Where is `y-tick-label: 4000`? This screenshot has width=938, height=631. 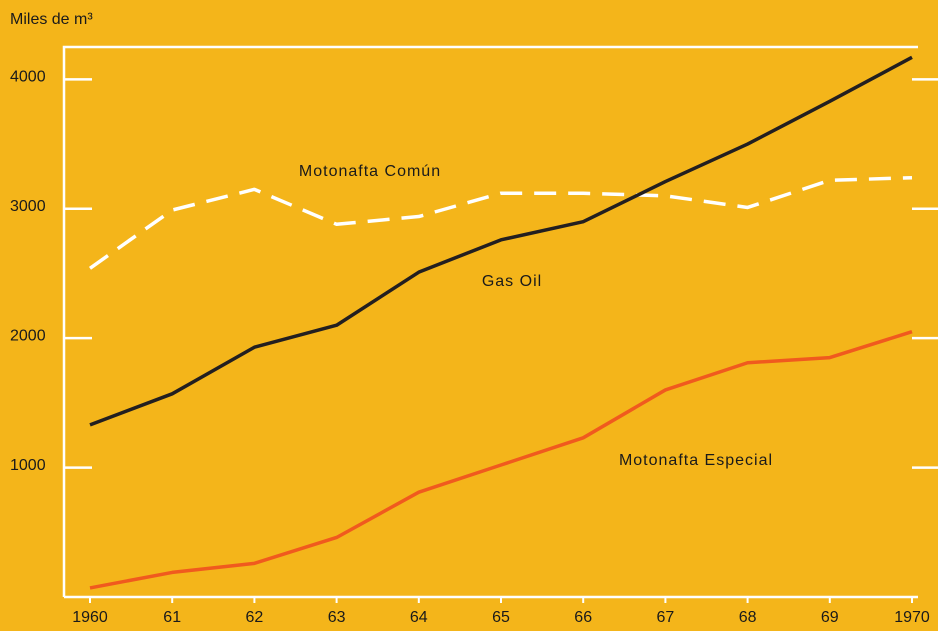
y-tick-label: 4000 is located at coordinates (28, 77).